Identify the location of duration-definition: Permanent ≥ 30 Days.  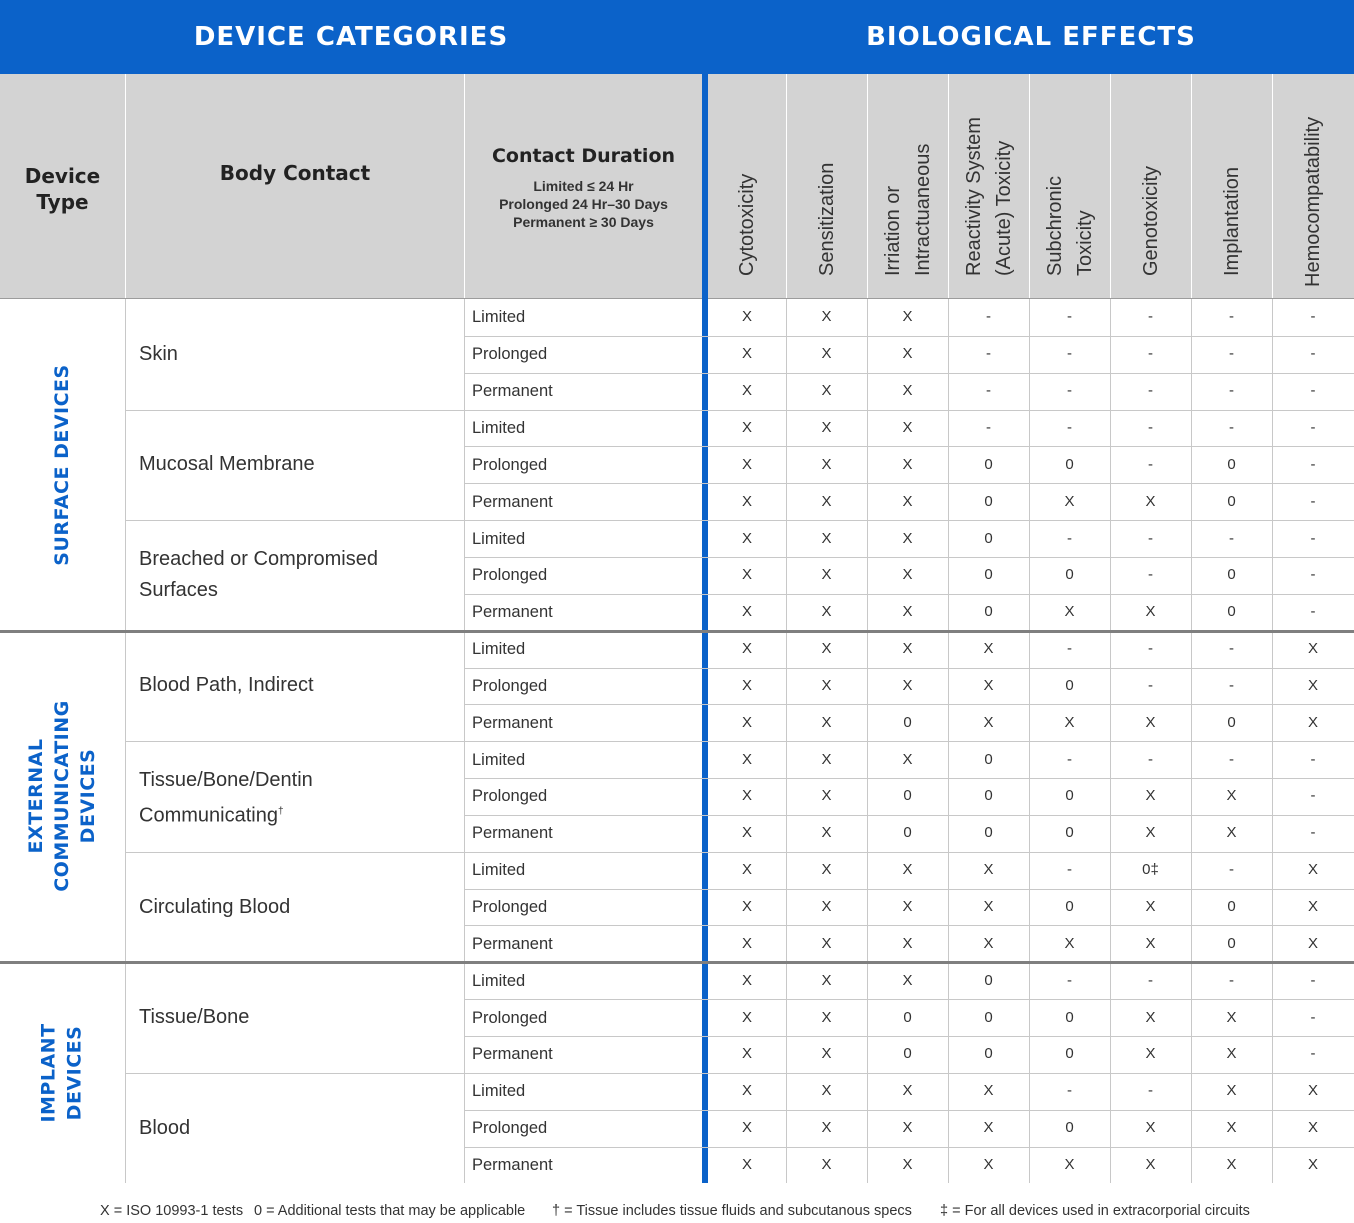
(583, 222).